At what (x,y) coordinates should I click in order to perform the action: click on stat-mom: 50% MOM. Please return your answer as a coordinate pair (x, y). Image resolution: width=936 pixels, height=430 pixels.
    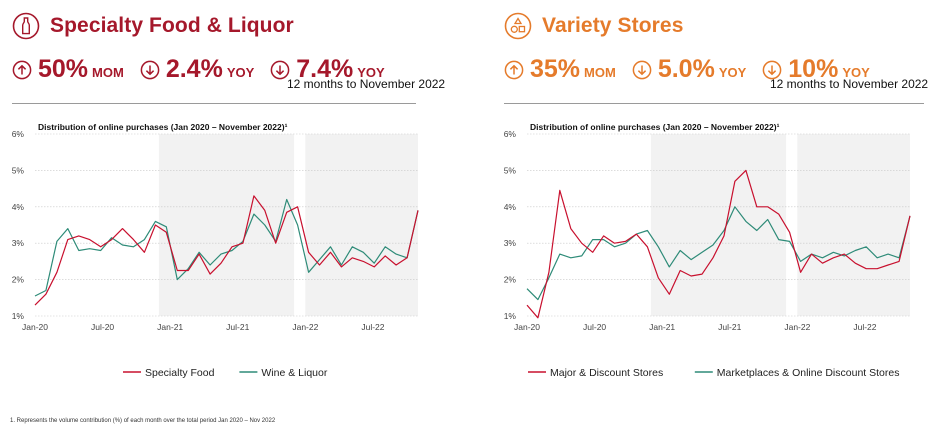
    Looking at the image, I should click on (68, 69).